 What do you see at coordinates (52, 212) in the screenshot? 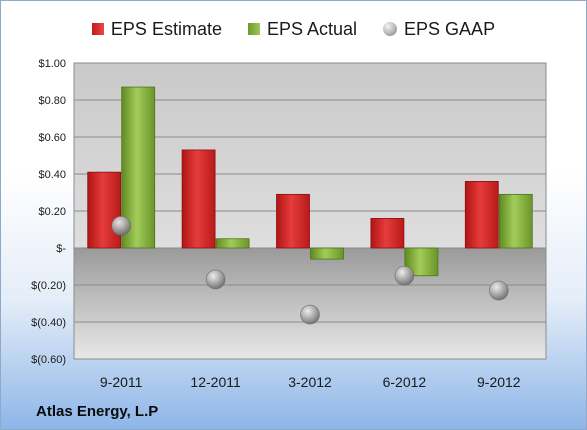
I see `y-tick-label: $0.20` at bounding box center [52, 212].